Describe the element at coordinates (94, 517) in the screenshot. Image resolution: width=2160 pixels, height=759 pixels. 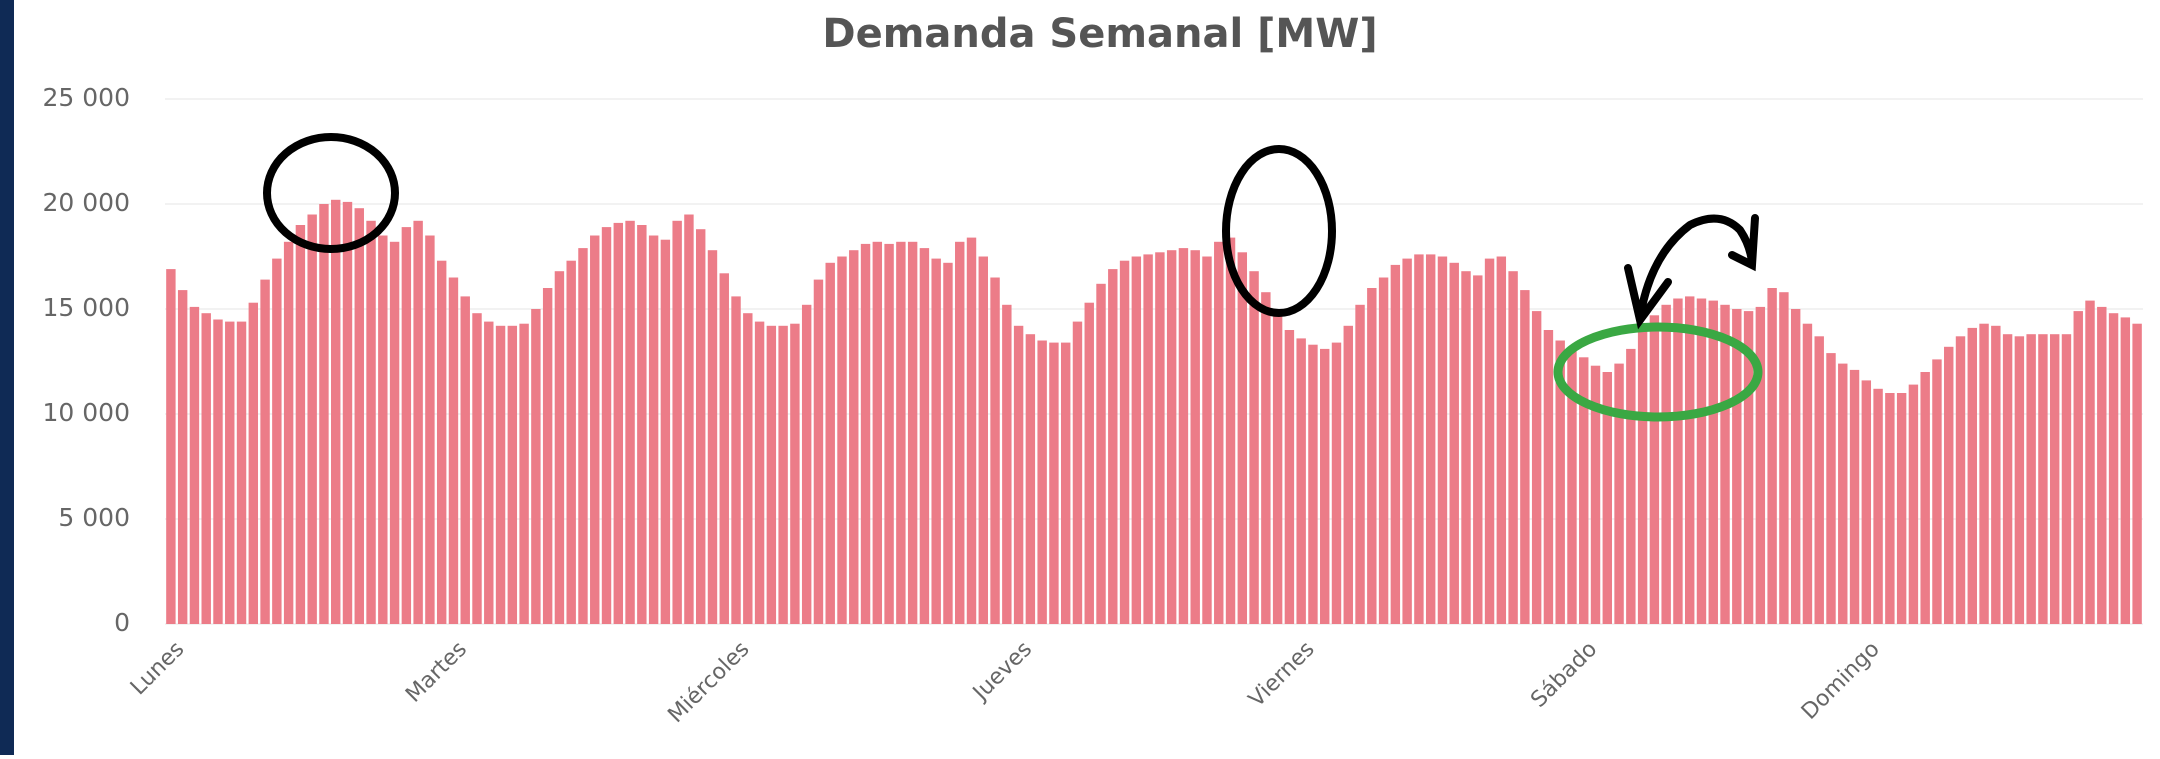
I see `y-tick-label: 5 000` at that location.